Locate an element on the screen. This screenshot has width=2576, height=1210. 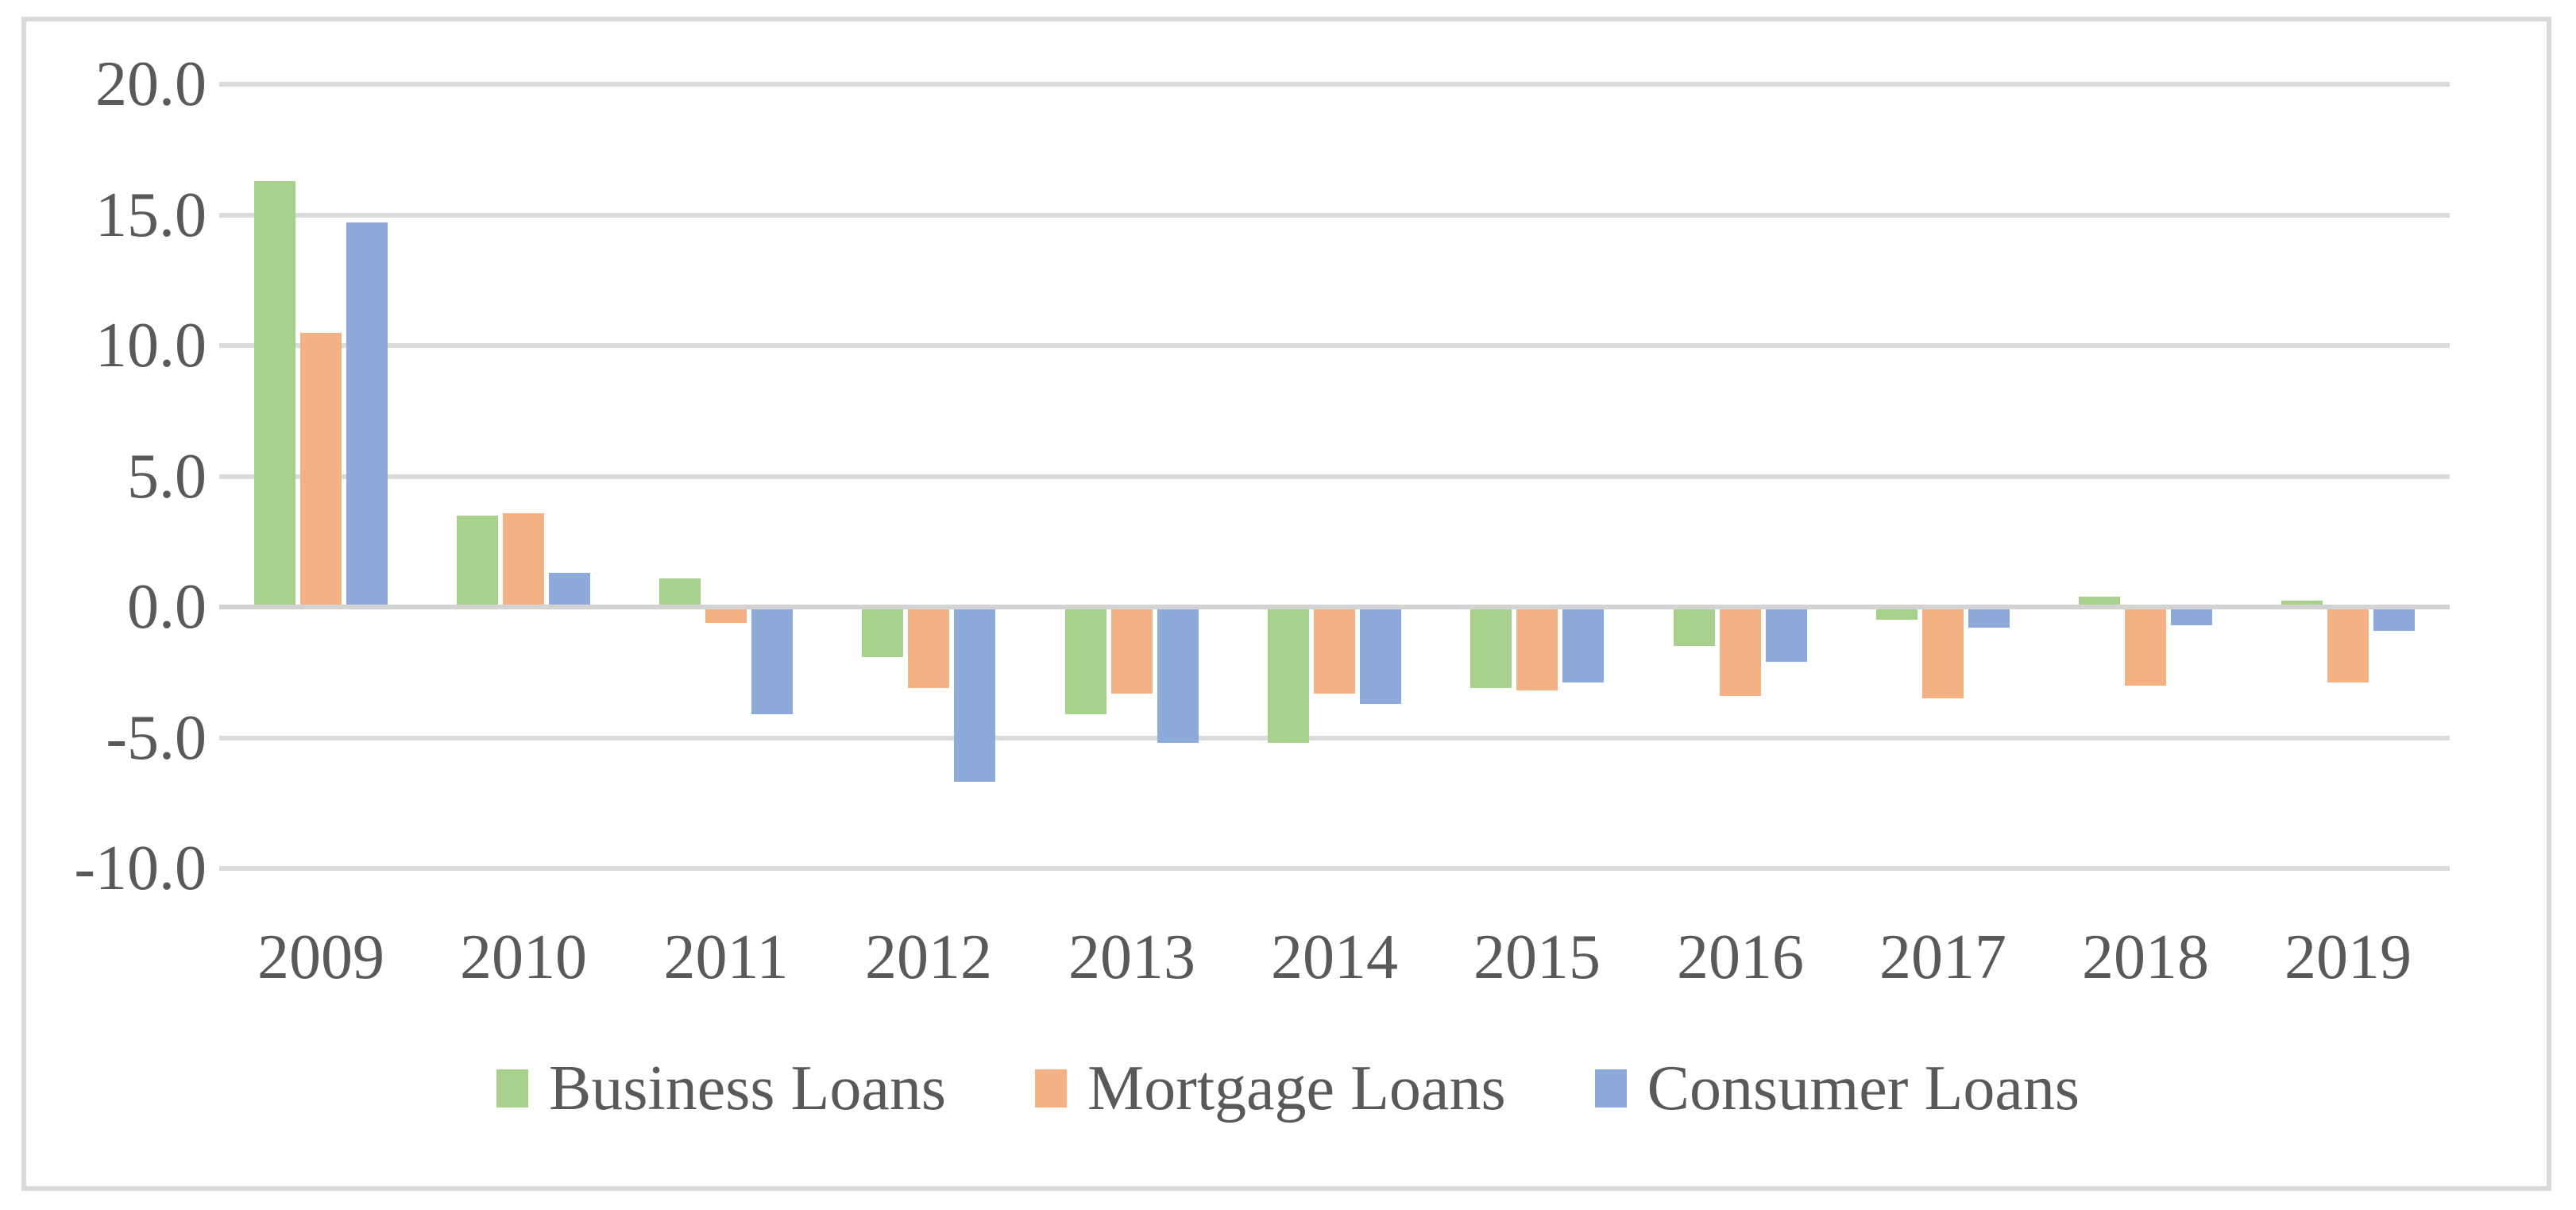
bar-mortgage-loans-2015 is located at coordinates (1537, 648).